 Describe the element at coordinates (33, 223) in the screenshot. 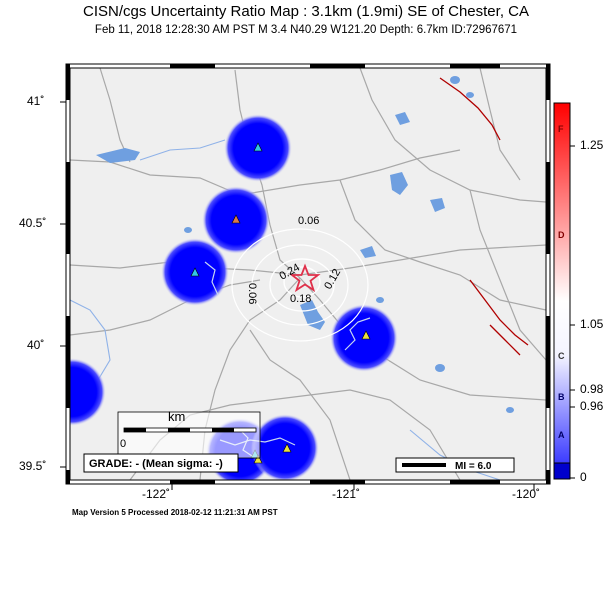

I see `lat-label: 40.5˚` at that location.